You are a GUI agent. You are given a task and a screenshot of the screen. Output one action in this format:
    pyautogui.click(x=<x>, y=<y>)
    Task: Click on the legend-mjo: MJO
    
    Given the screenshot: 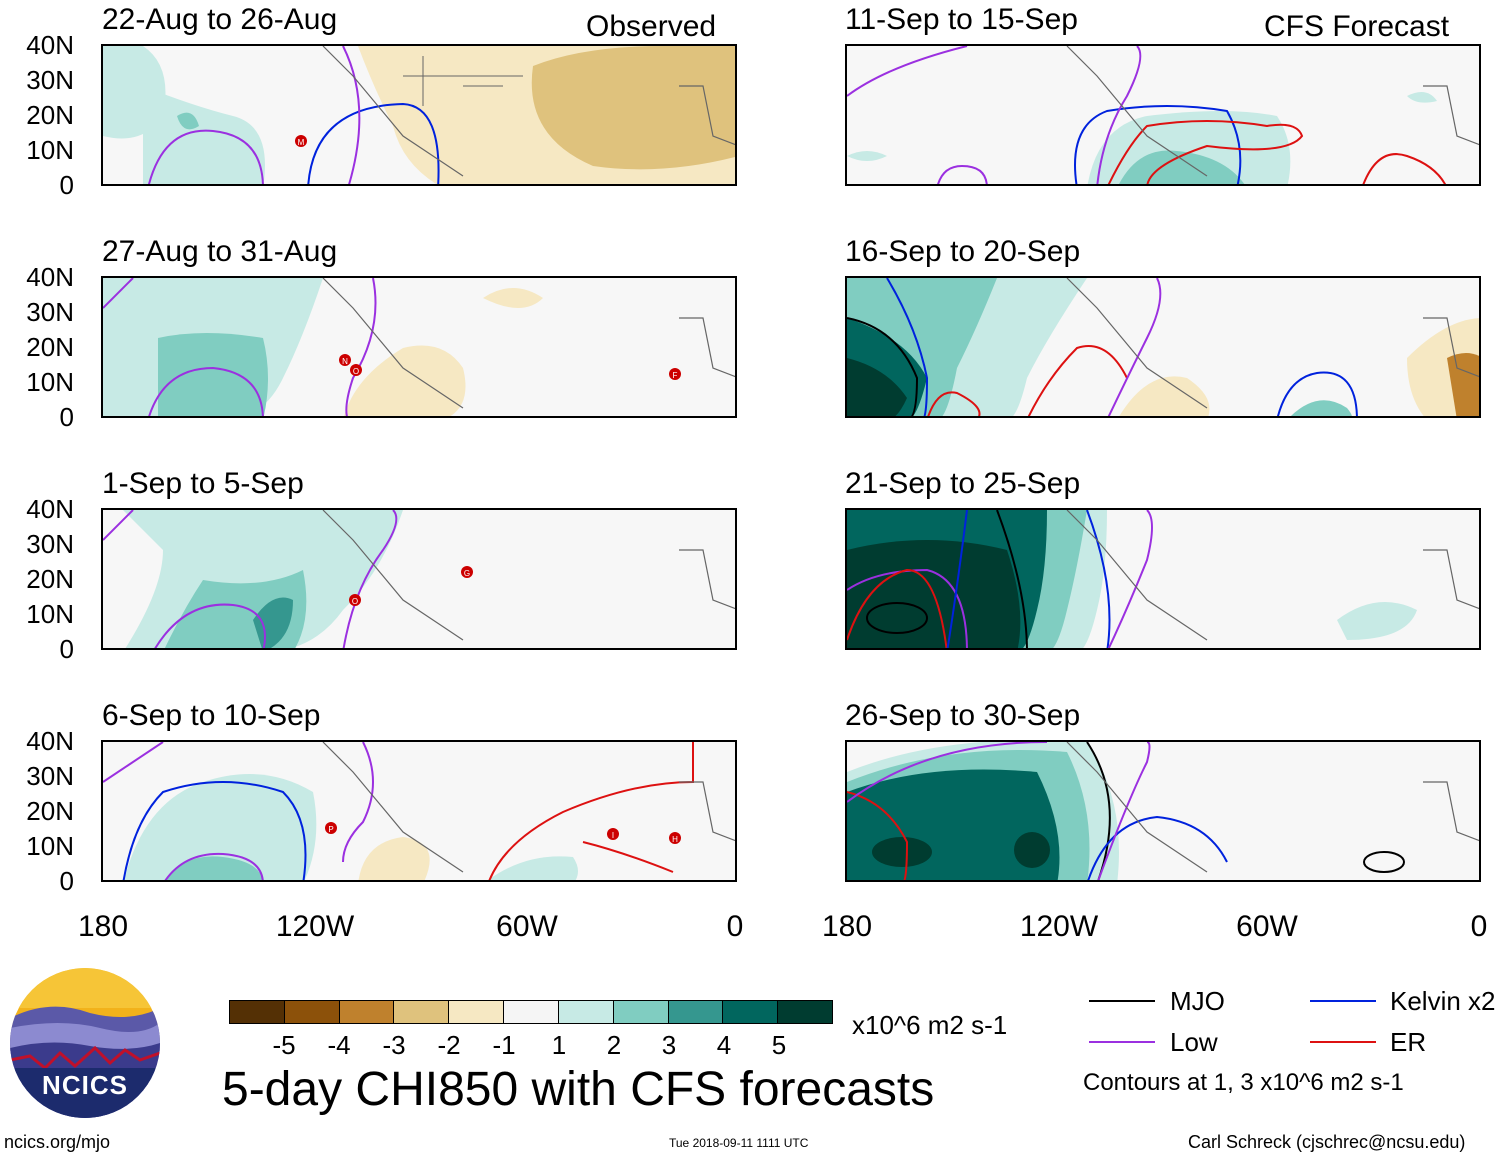 What is the action you would take?
    pyautogui.click(x=1197, y=1001)
    